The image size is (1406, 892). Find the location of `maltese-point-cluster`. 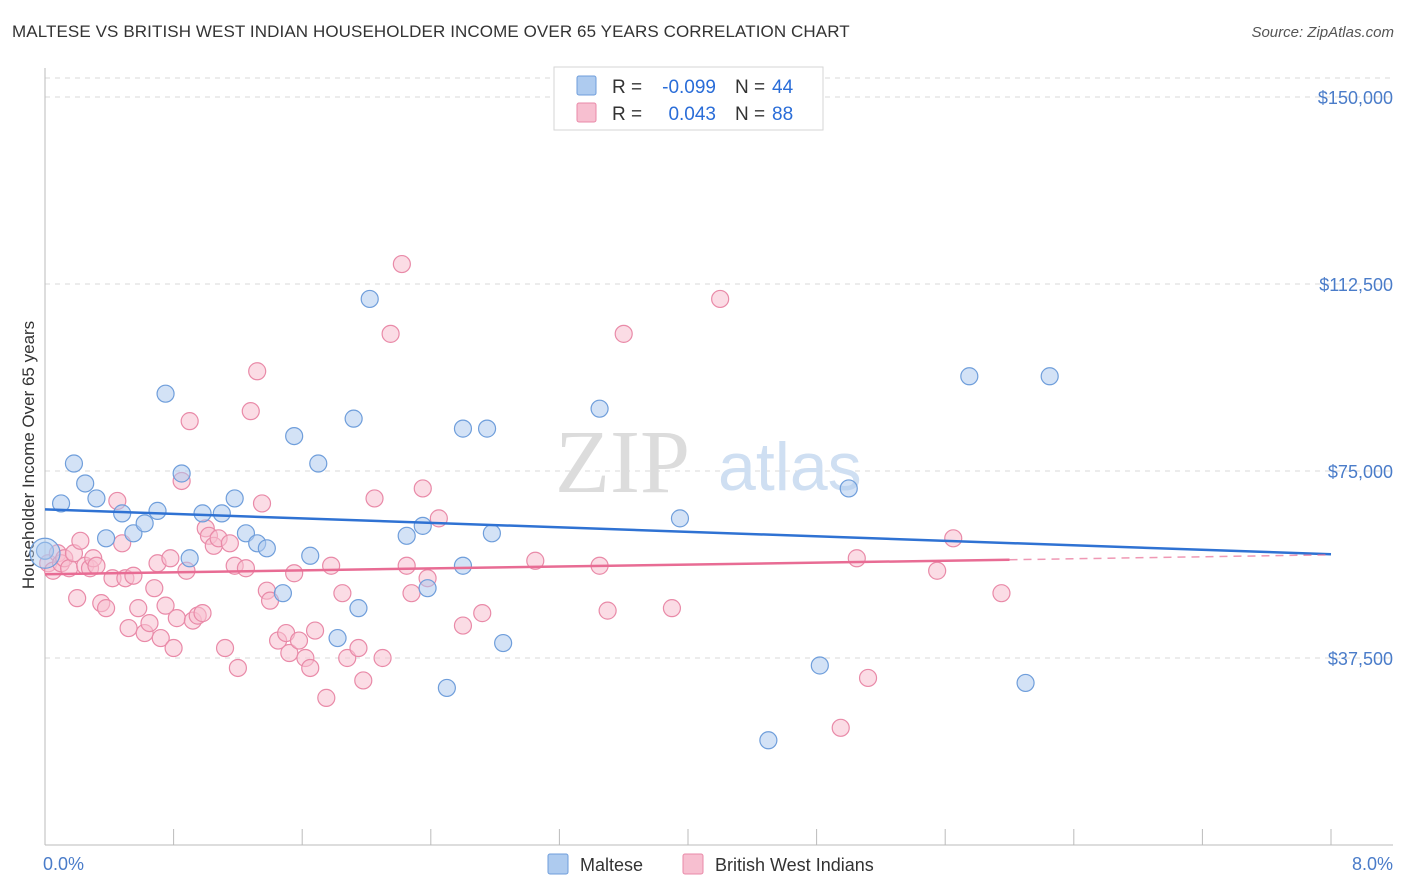

maltese-point-cluster is located at coordinates (45, 553).